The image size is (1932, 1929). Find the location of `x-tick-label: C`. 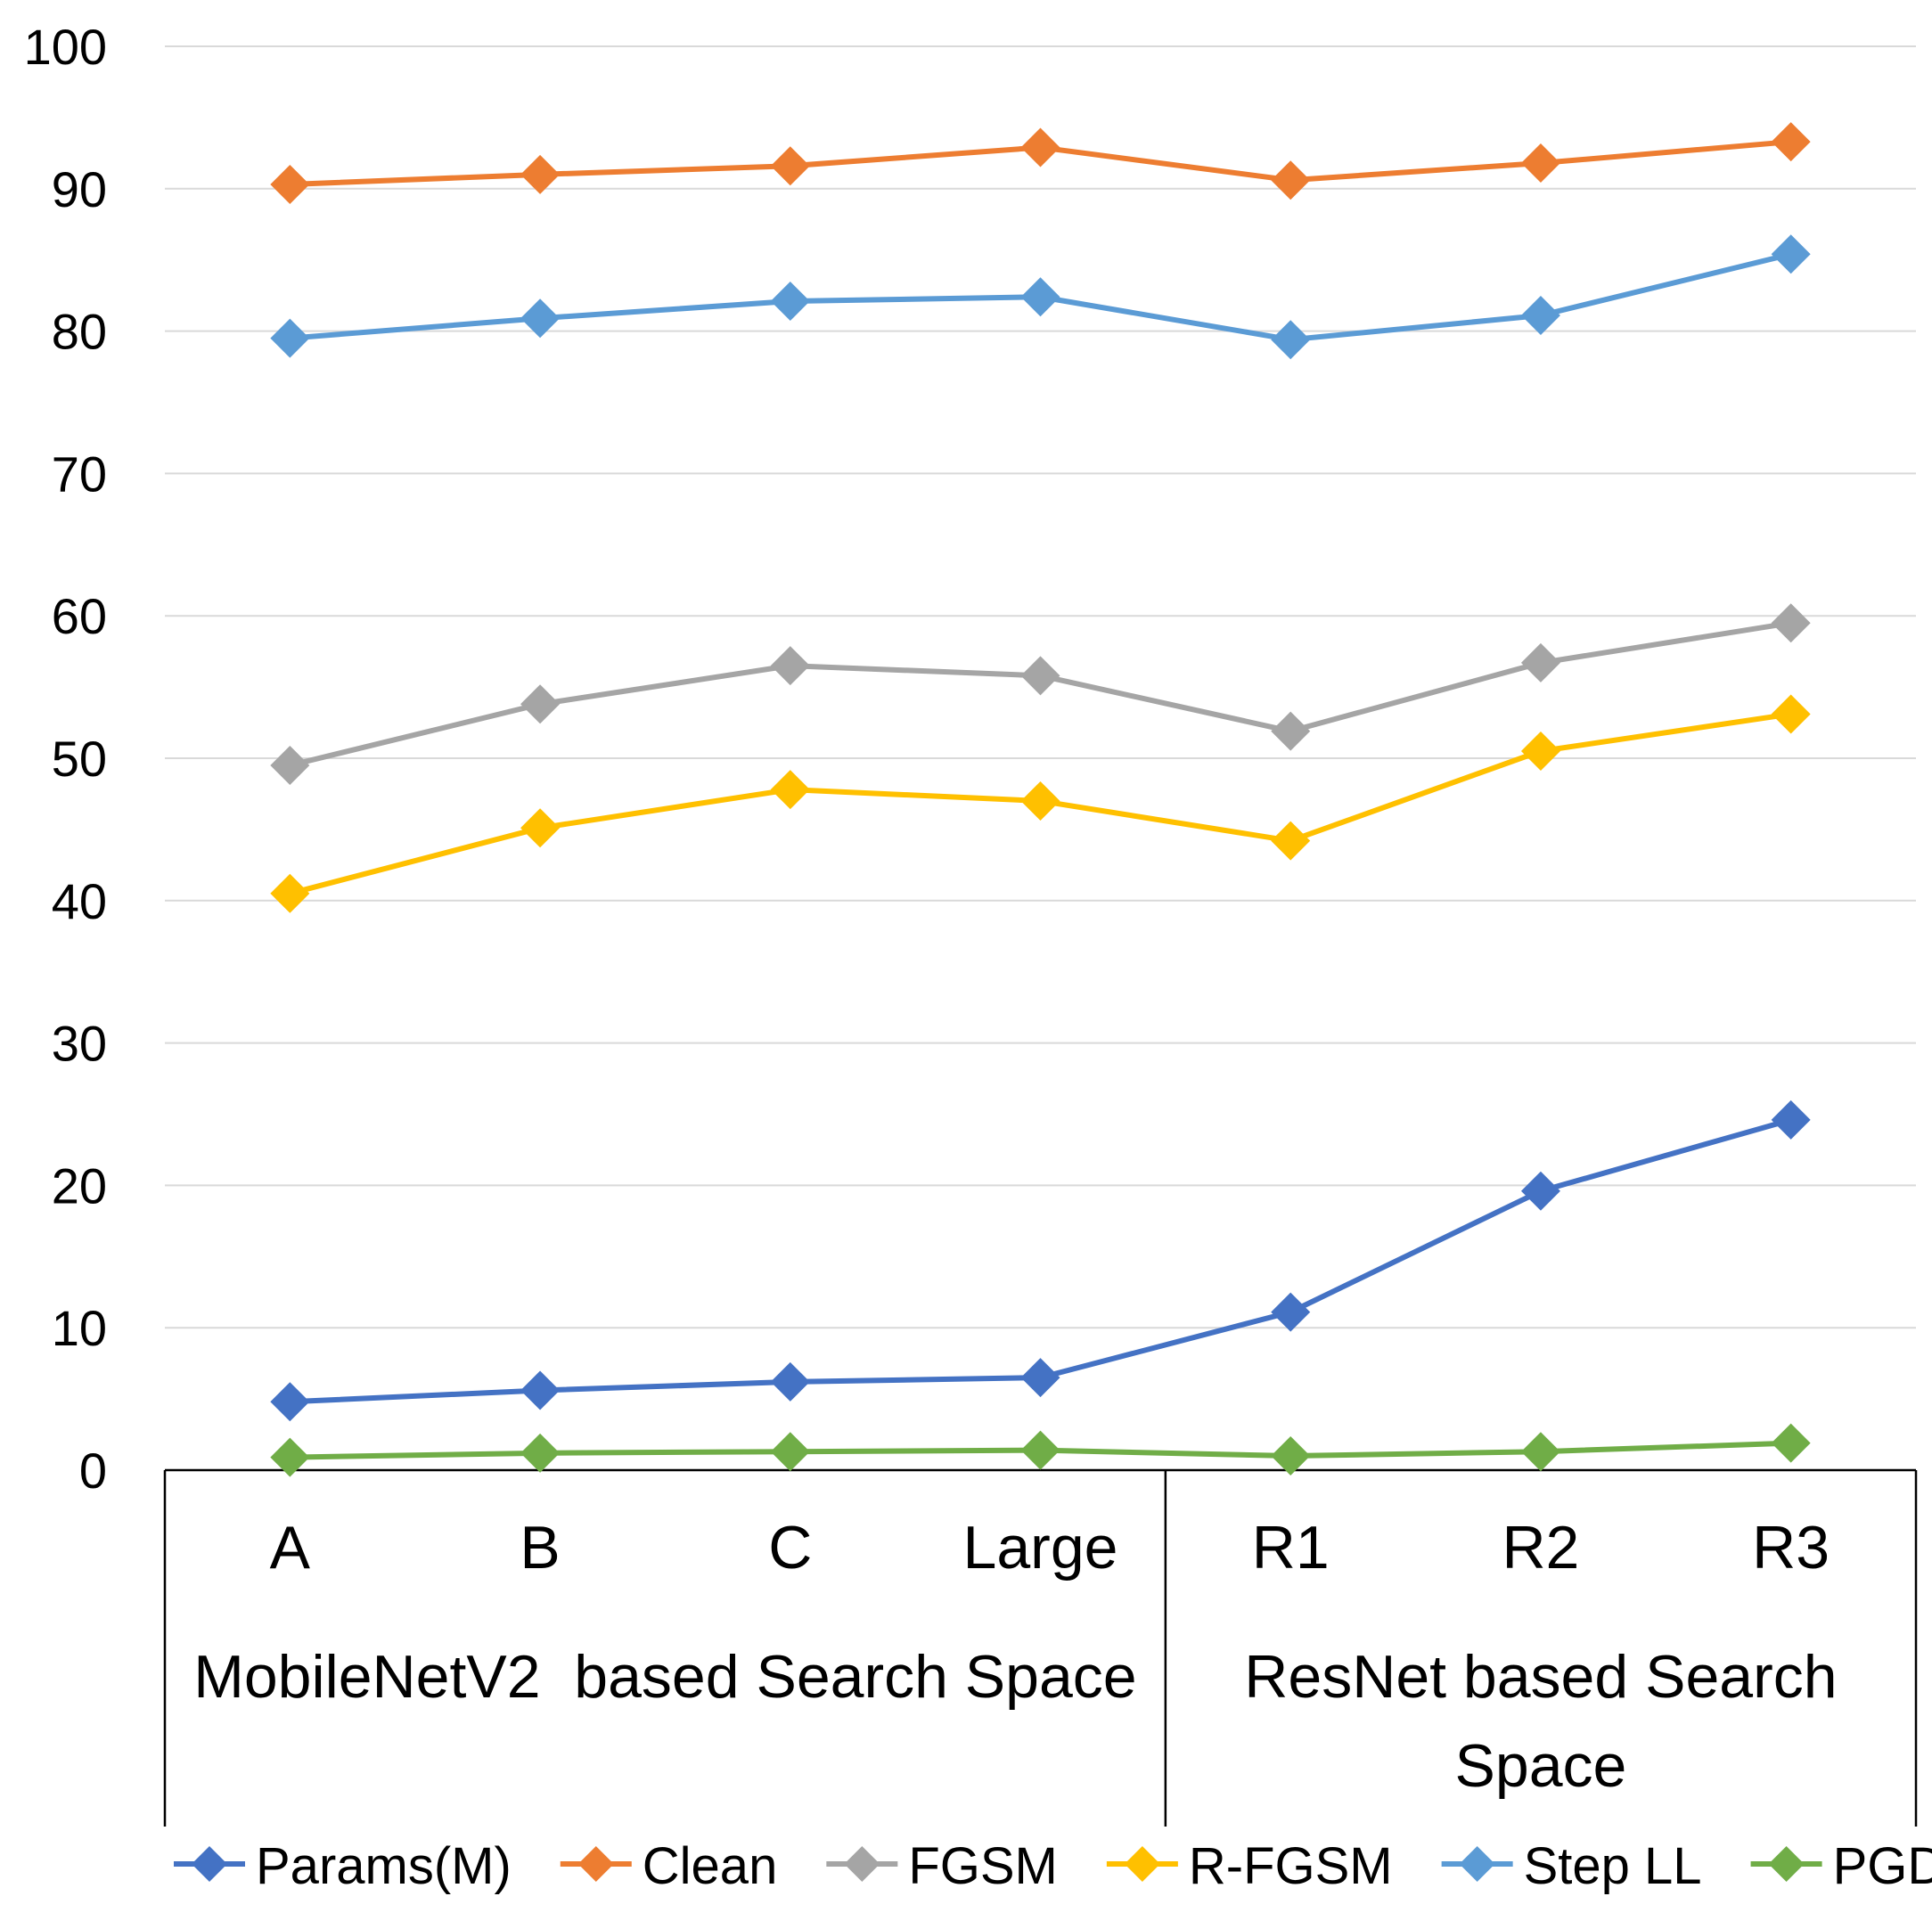

x-tick-label: C is located at coordinates (790, 1548).